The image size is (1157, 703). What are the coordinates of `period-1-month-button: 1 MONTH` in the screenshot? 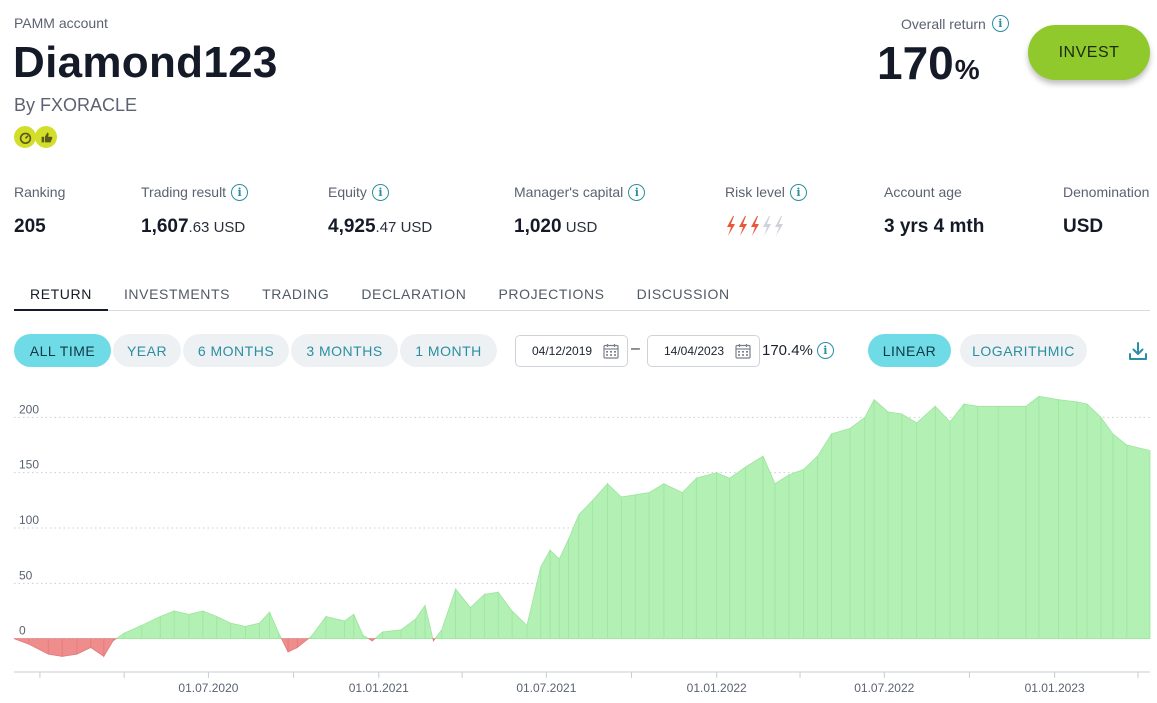 It's located at (448, 350).